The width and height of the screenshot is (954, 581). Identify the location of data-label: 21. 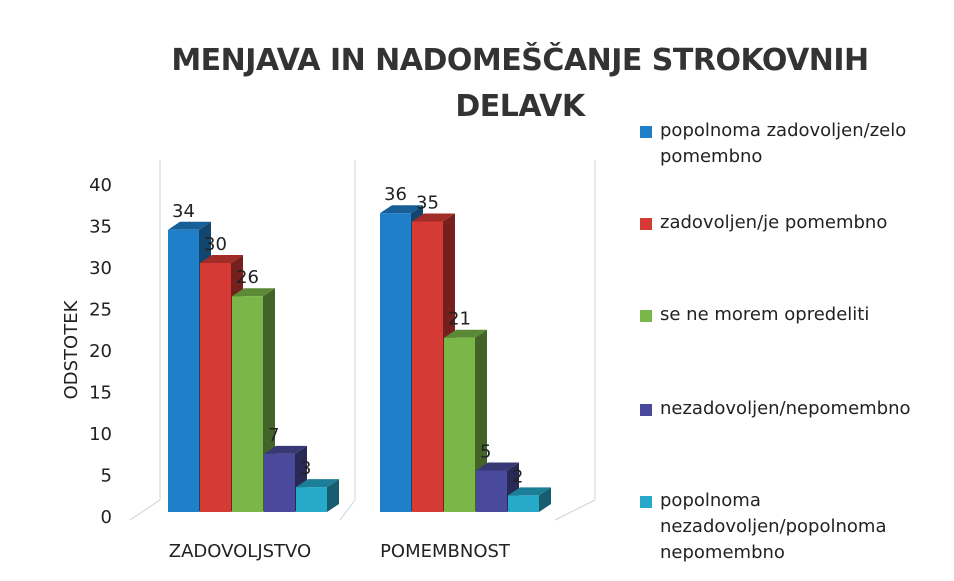
(459, 319).